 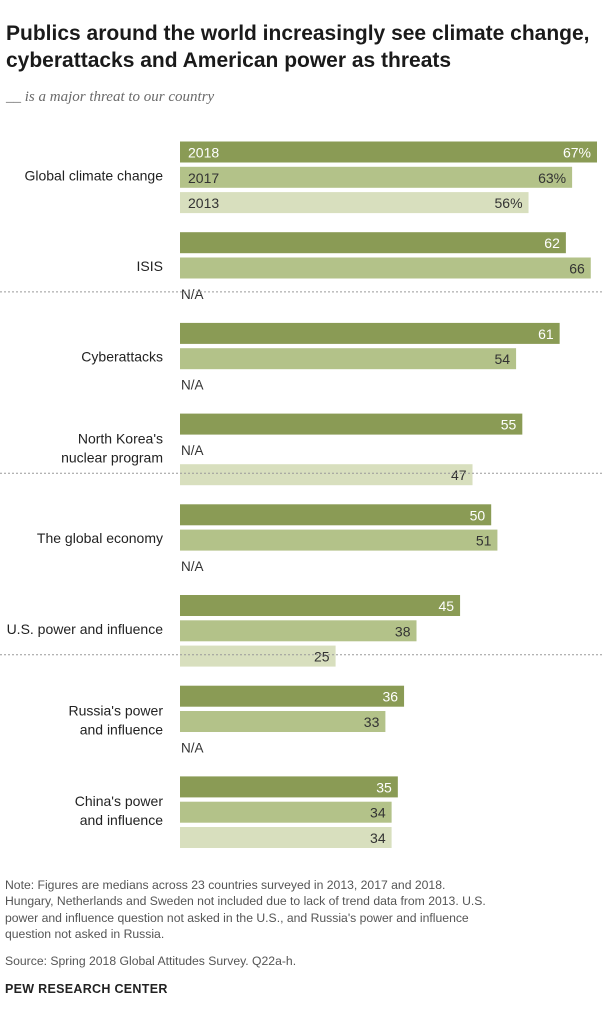 I want to click on chart-subtitle: __ is a major threat to our country, so click(x=110, y=97).